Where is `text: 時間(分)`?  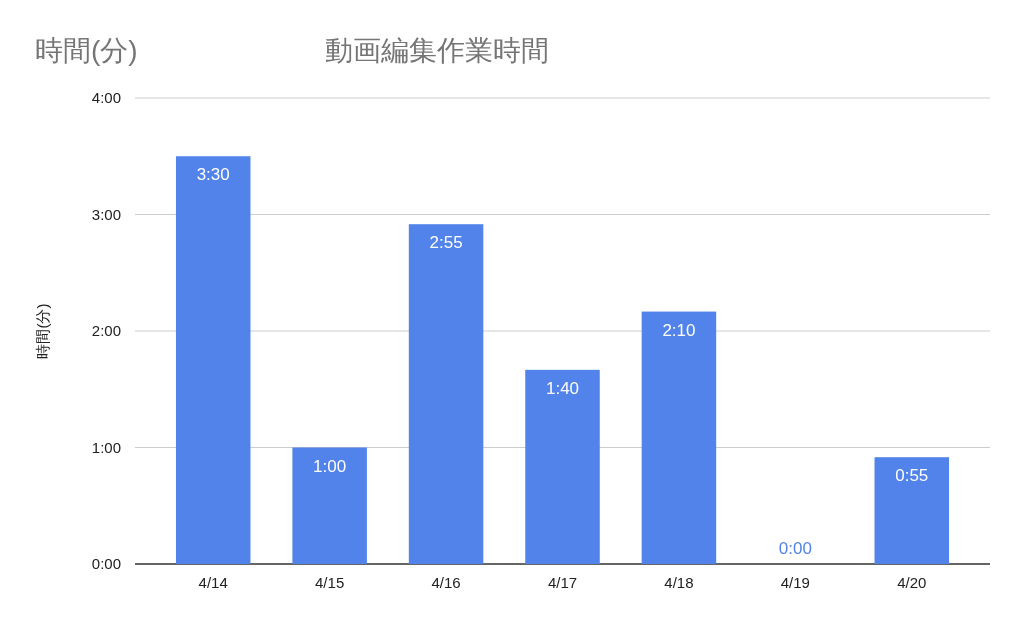 text: 時間(分) is located at coordinates (86, 50).